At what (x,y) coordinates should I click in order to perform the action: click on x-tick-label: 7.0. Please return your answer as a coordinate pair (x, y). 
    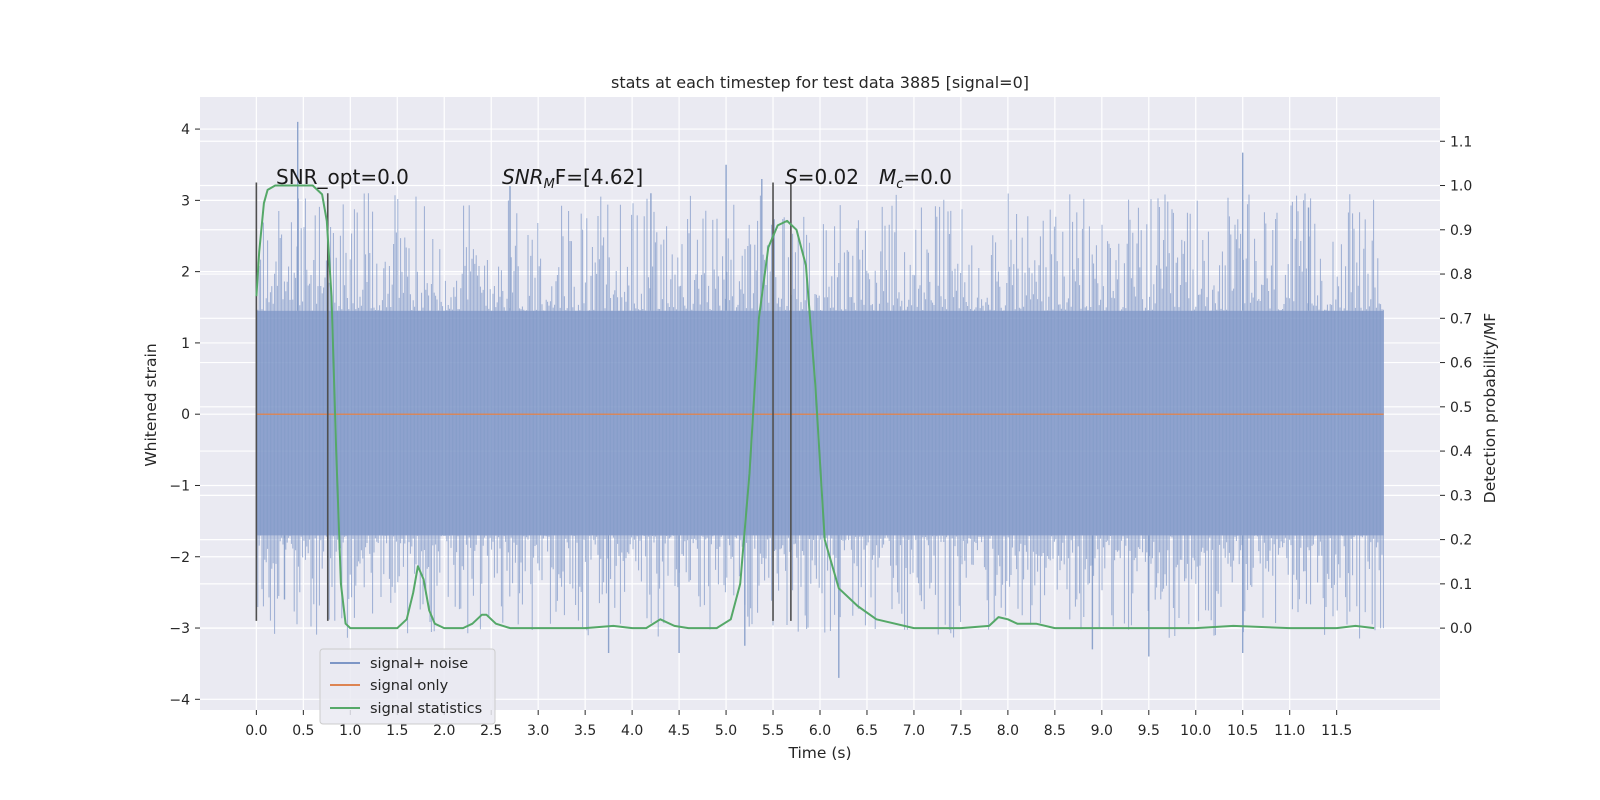
    Looking at the image, I should click on (914, 731).